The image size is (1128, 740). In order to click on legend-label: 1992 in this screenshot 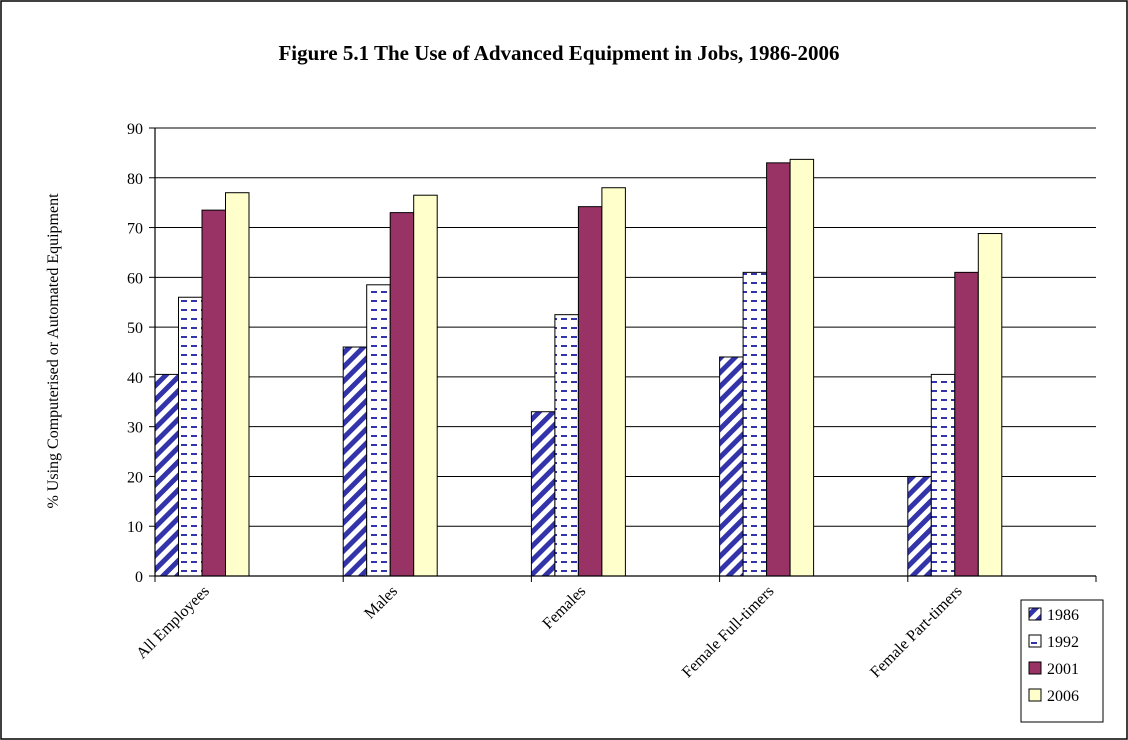, I will do `click(1063, 642)`.